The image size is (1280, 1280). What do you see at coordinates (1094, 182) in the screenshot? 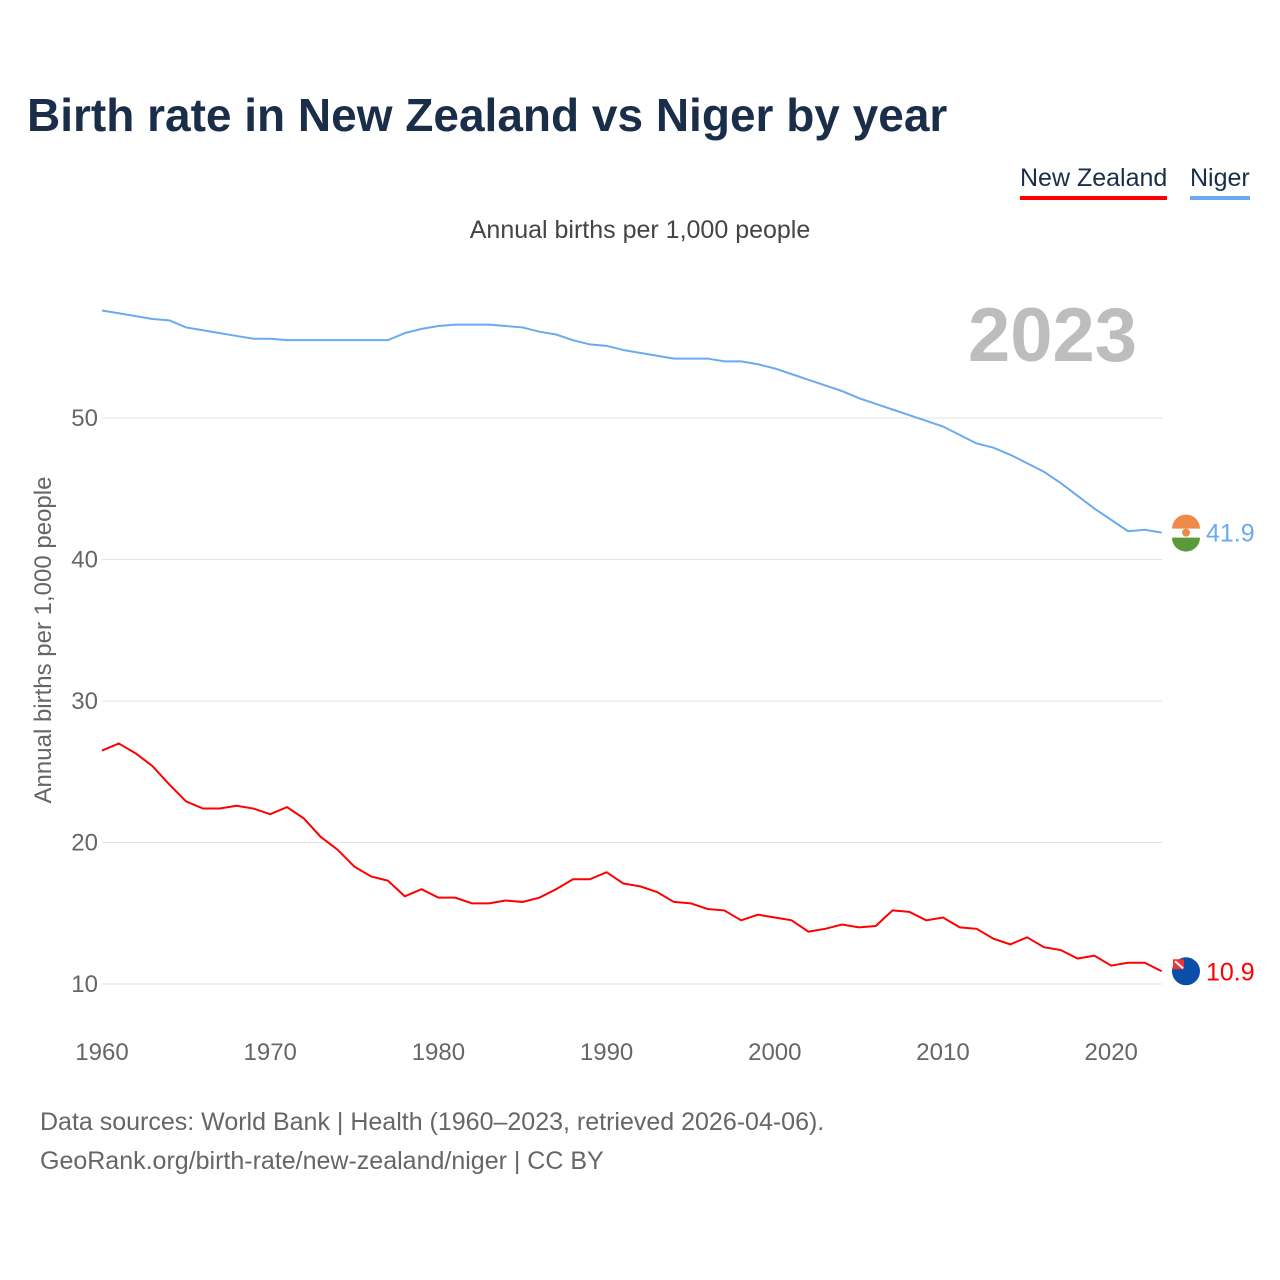
I see `legend-new-zealand: New Zealand` at bounding box center [1094, 182].